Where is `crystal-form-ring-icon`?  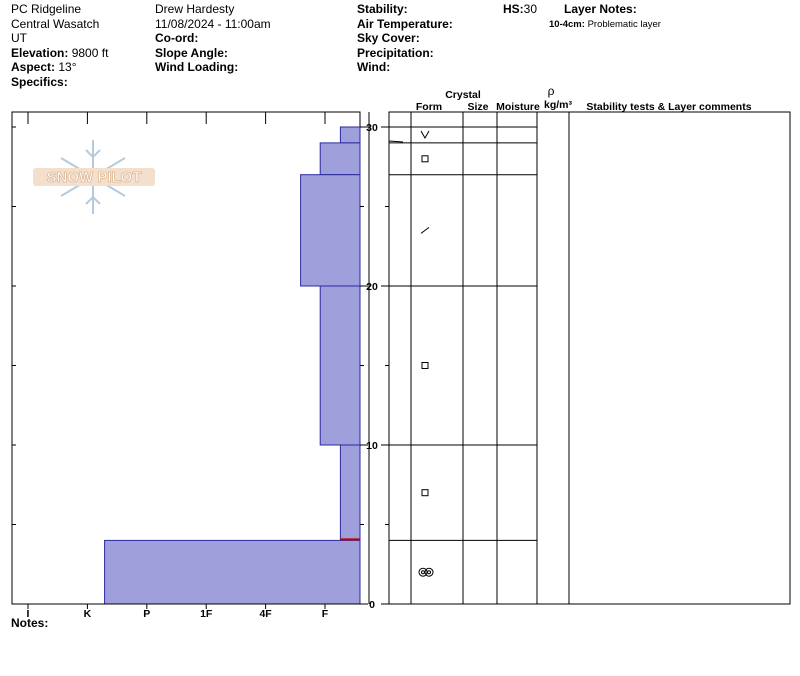
crystal-form-ring-icon is located at coordinates (426, 572).